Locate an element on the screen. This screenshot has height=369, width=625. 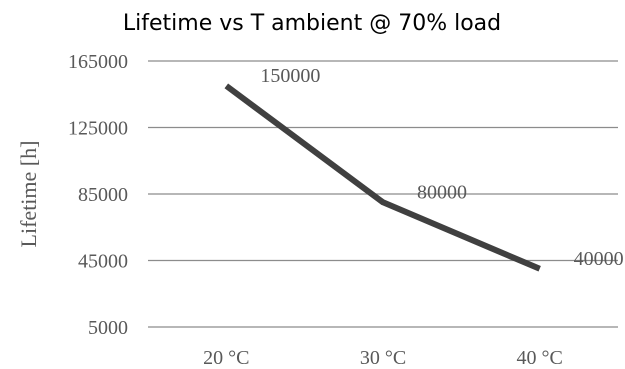
data-label: 40000 is located at coordinates (599, 259).